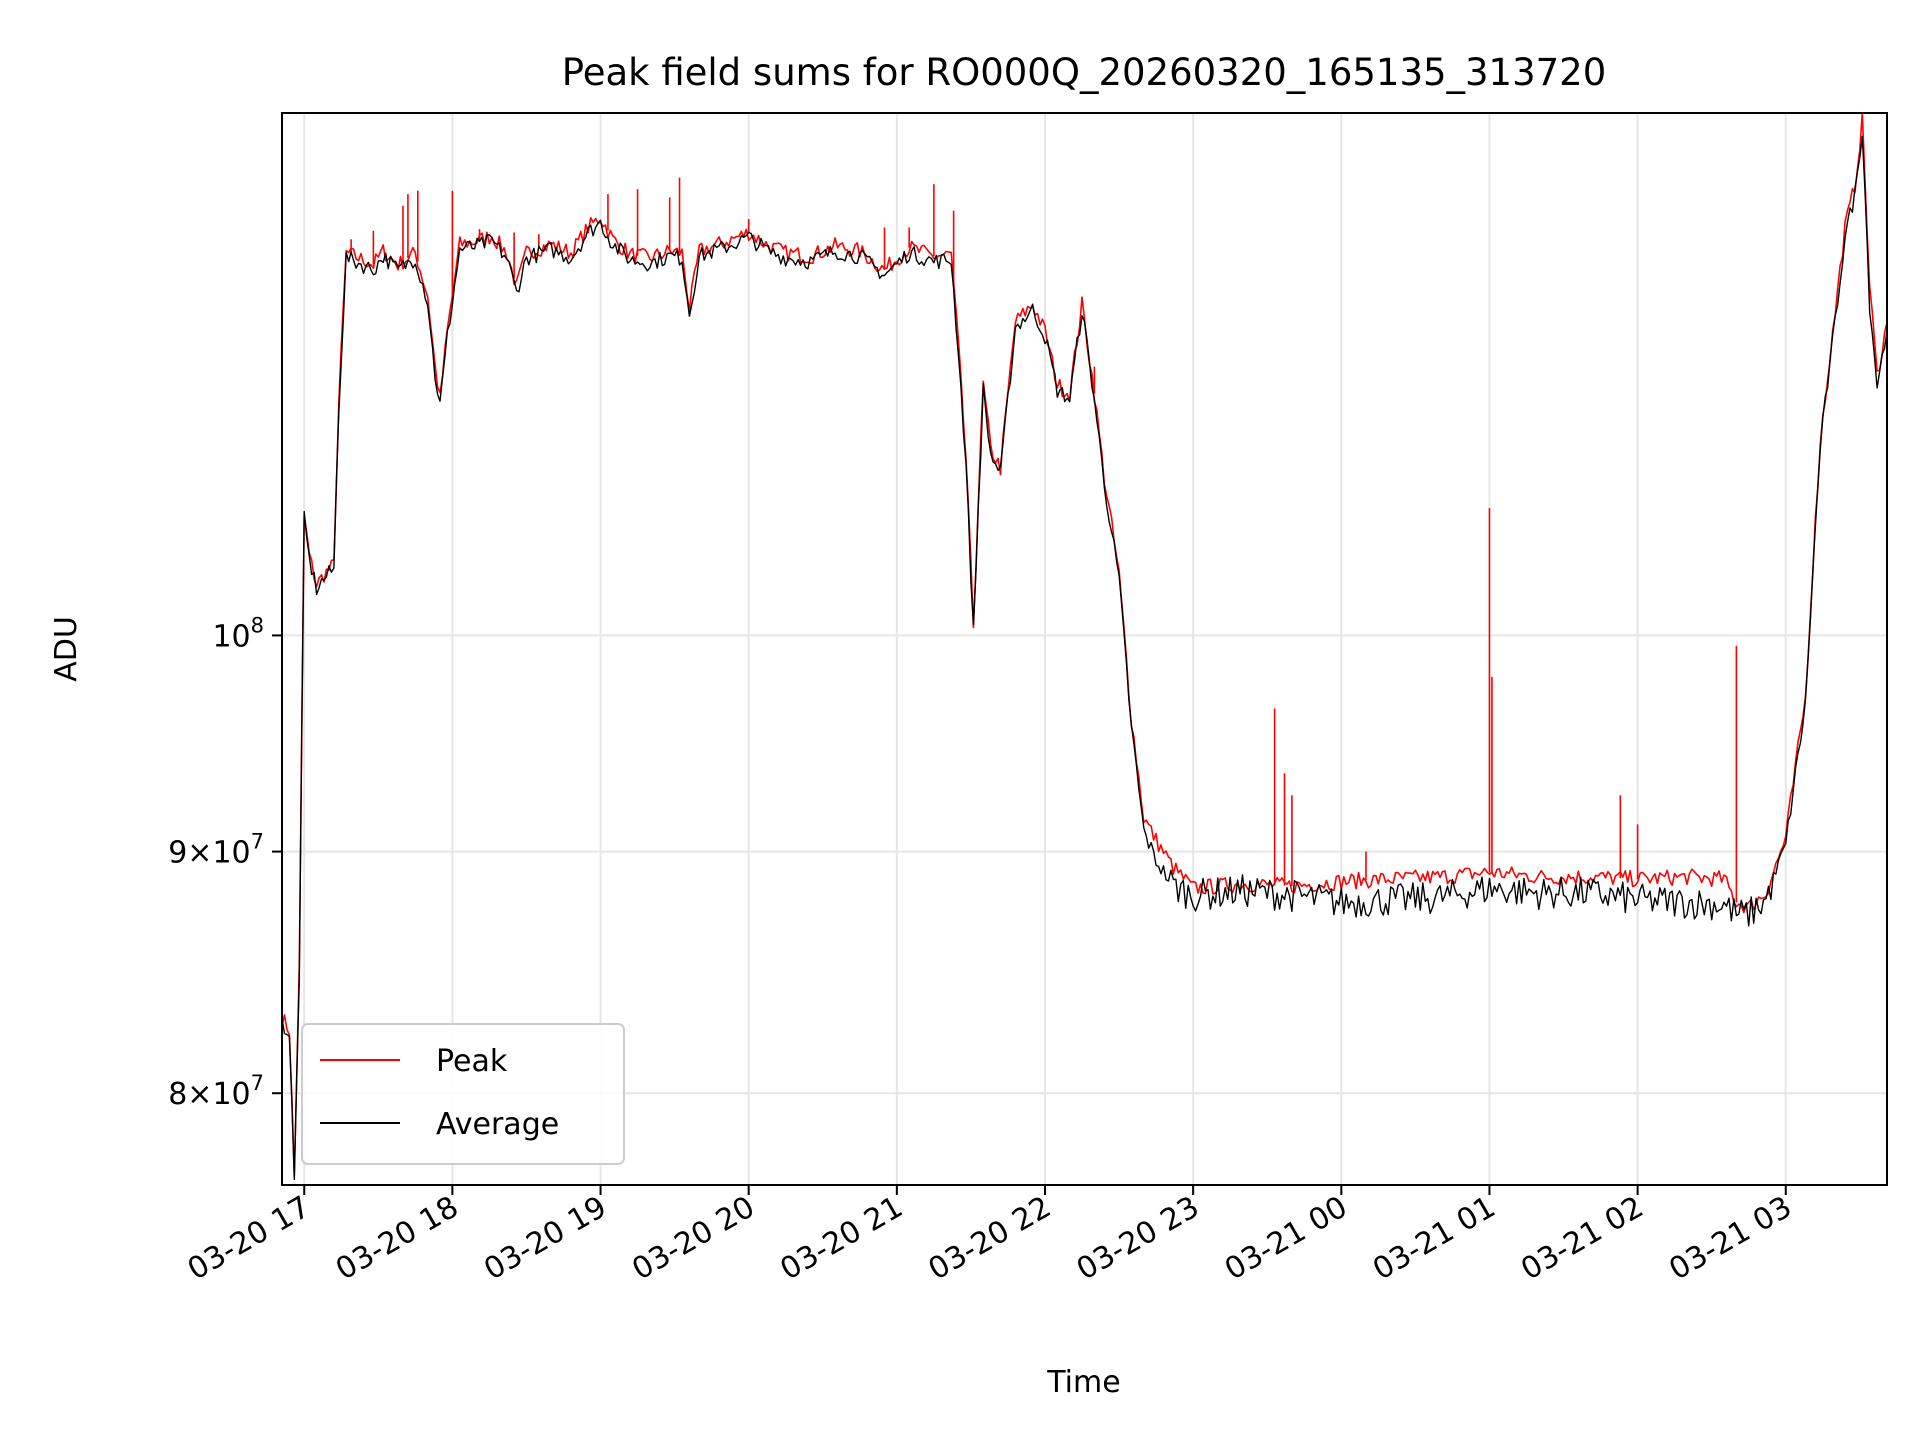  Describe the element at coordinates (66, 649) in the screenshot. I see `y-axis-label: ADU` at that location.